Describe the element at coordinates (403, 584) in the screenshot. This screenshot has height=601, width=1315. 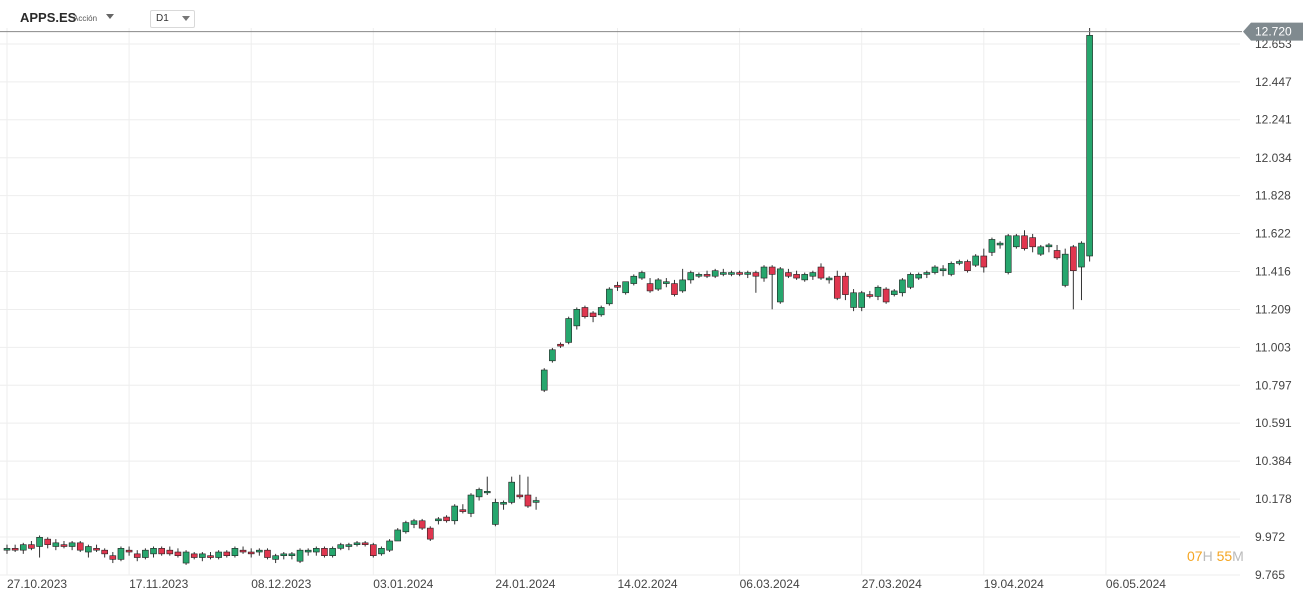
I see `x-tick-label: 03.01.2024` at that location.